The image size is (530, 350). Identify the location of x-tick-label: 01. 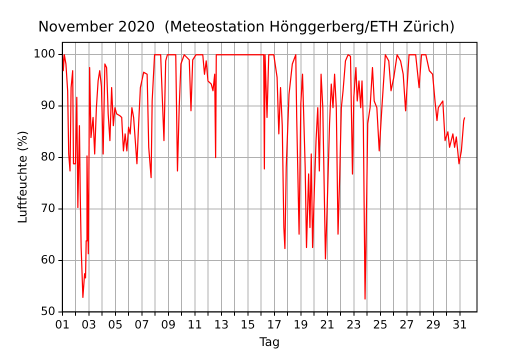
(62, 325).